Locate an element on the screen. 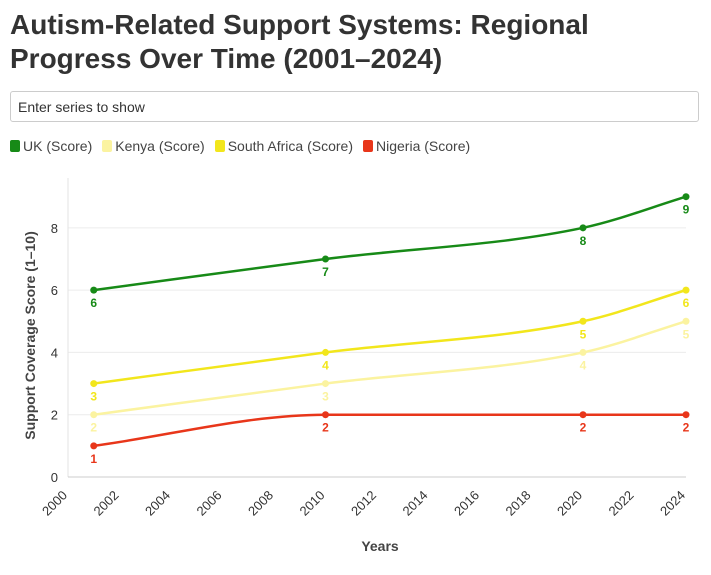 This screenshot has width=711, height=575. legend-item-uk: UK (Score) is located at coordinates (51, 146).